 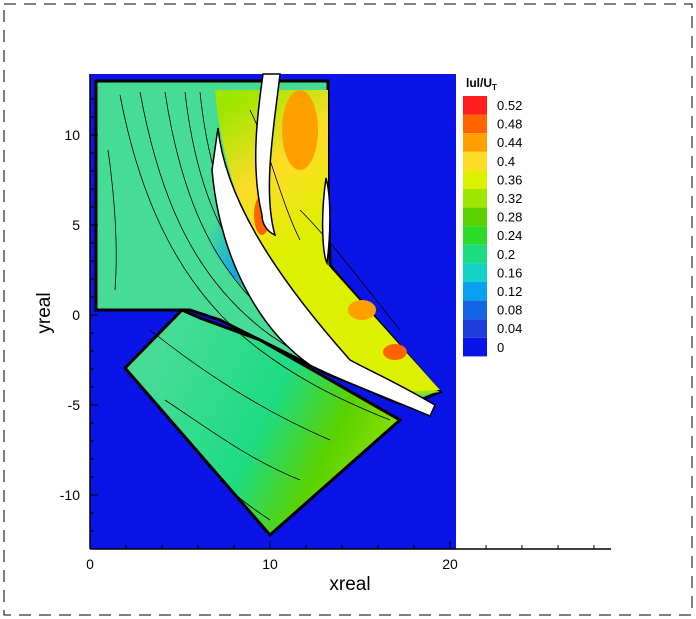 What do you see at coordinates (509, 105) in the screenshot?
I see `colorbar-label: 0.52` at bounding box center [509, 105].